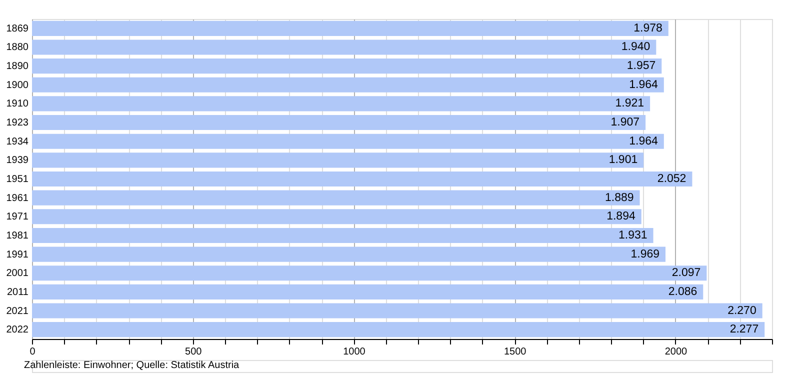 This screenshot has width=800, height=380. What do you see at coordinates (17, 311) in the screenshot?
I see `y-tick-label: 2021` at bounding box center [17, 311].